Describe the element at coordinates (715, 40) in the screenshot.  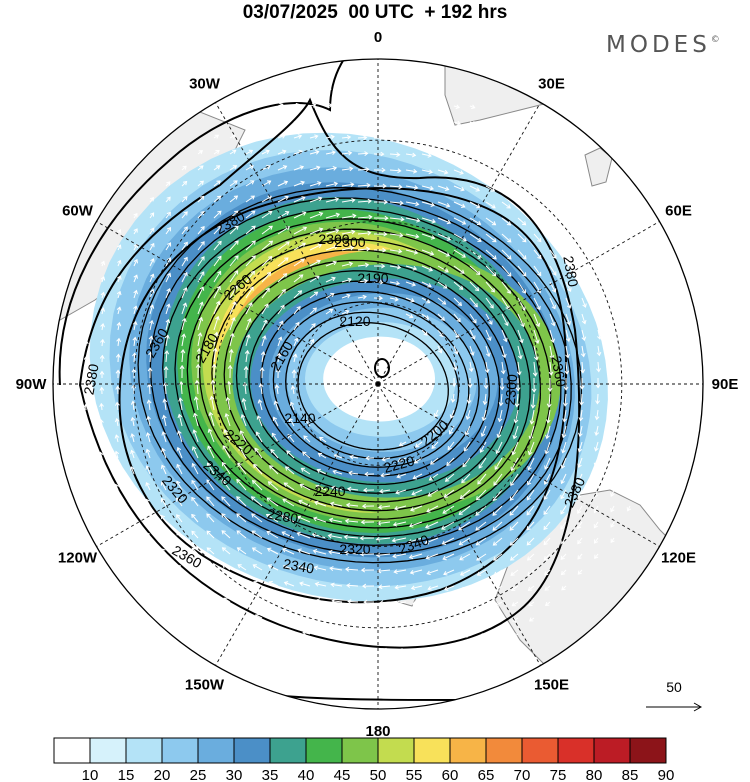
I see `copyright-mark: ©` at that location.